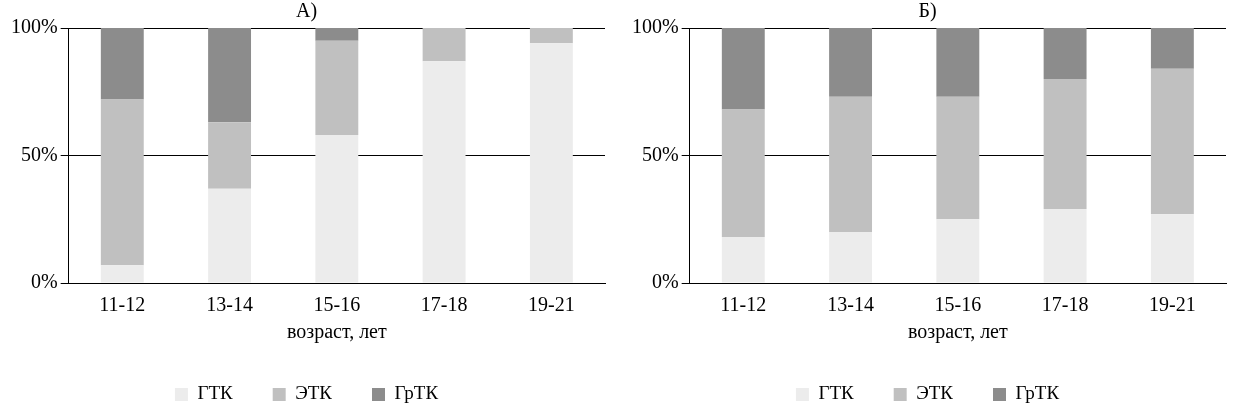 This screenshot has width=1246, height=416. What do you see at coordinates (306, 11) in the screenshot?
I see `chart-title: А)` at bounding box center [306, 11].